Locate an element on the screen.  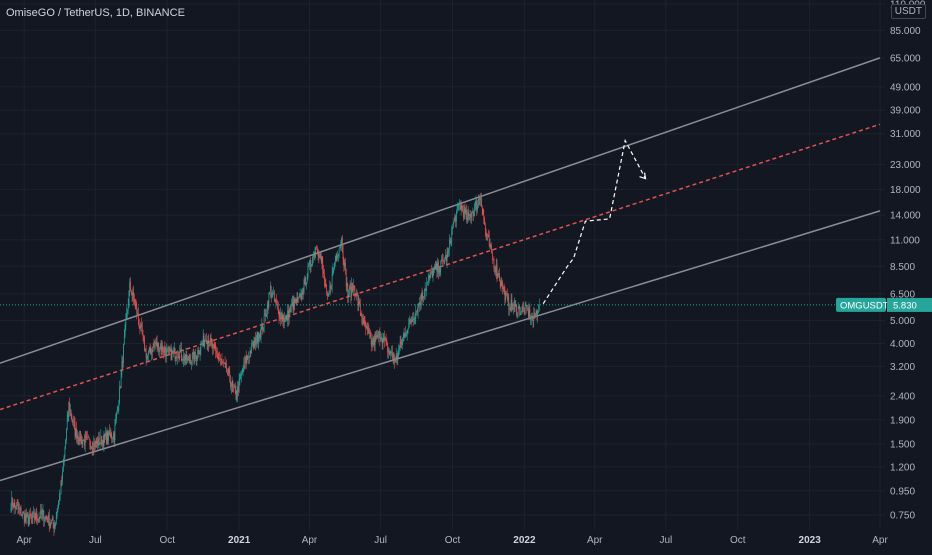
price-tick-label: 31.000 is located at coordinates (905, 134).